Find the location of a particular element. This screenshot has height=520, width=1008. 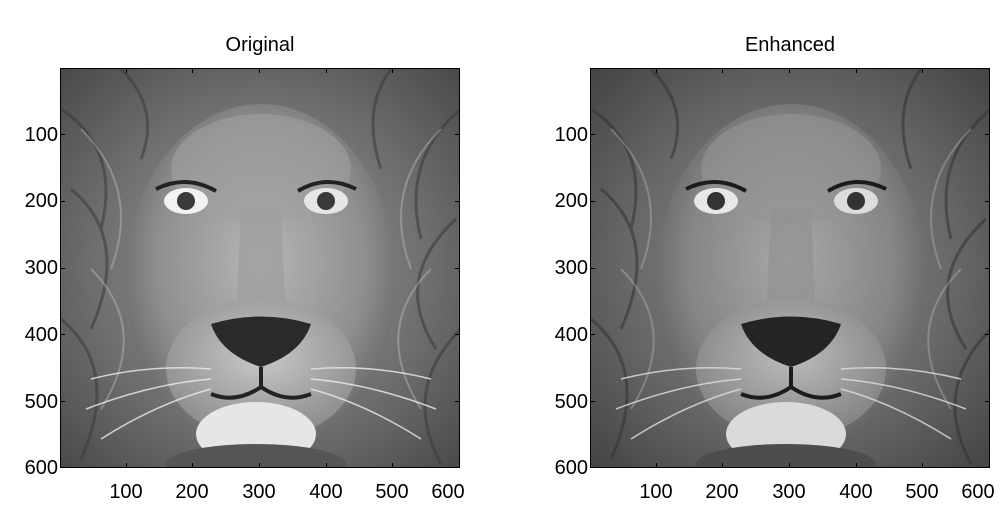

original-title: Original is located at coordinates (260, 45).